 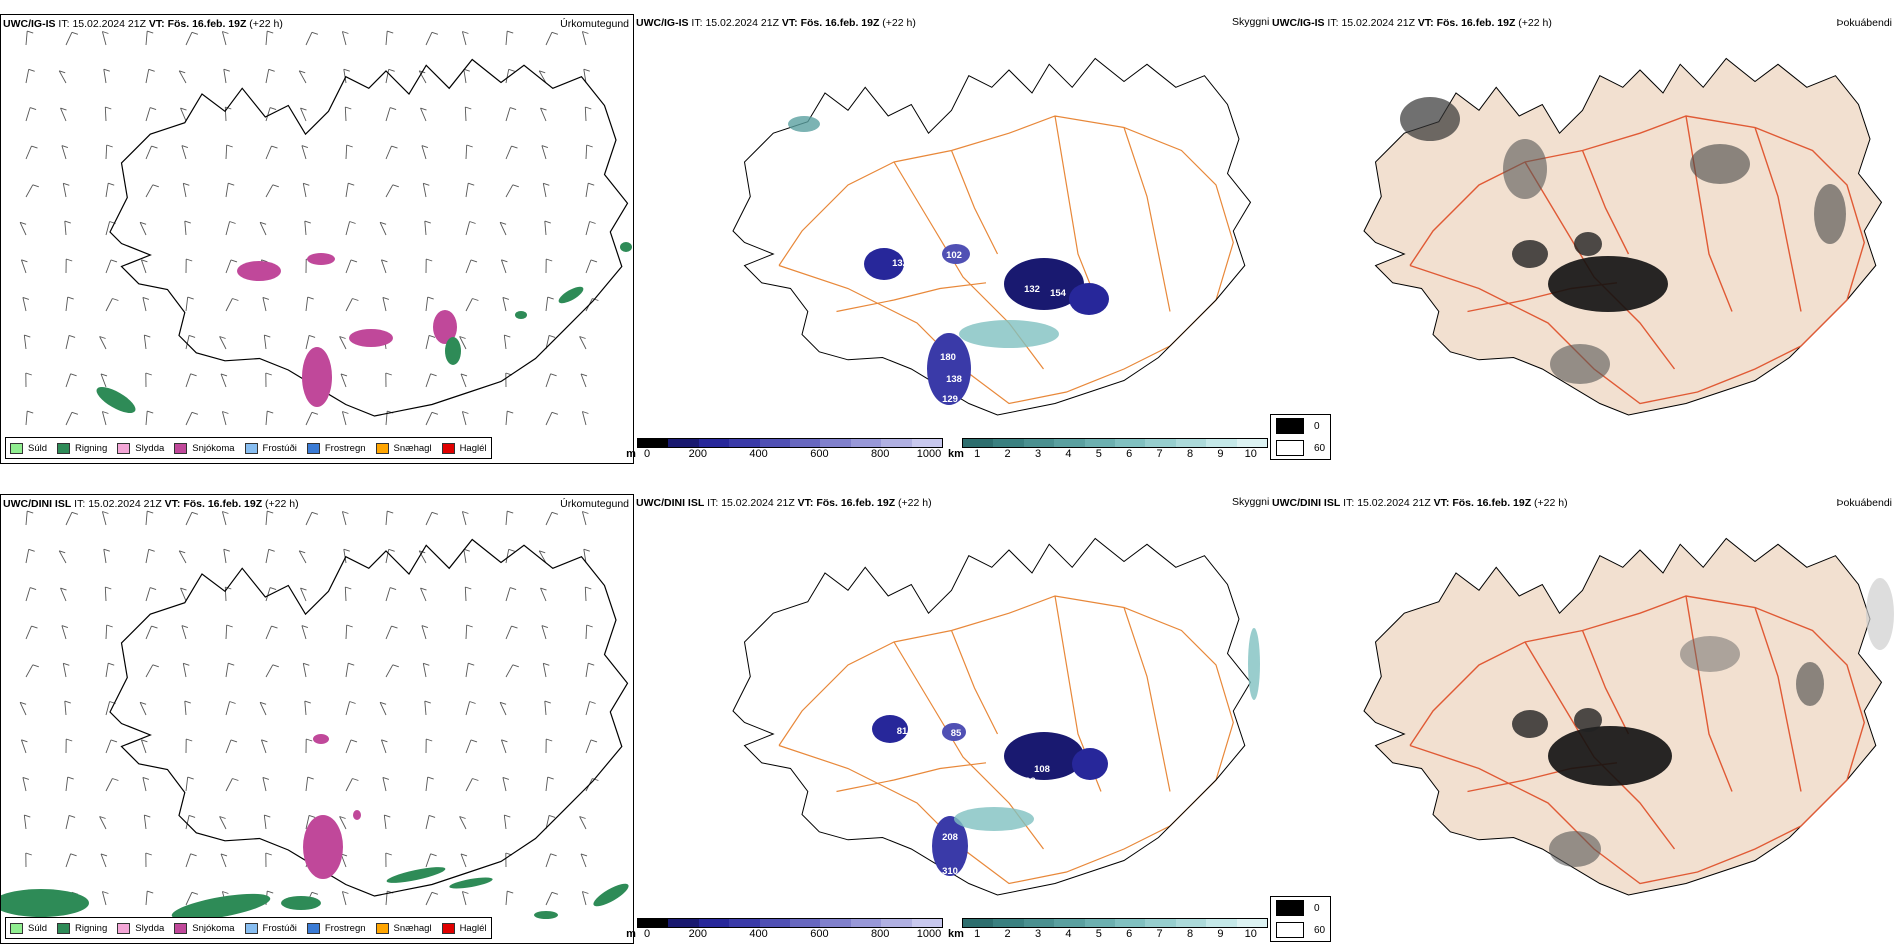 What do you see at coordinates (140, 928) in the screenshot?
I see `legend-item: Slydda` at bounding box center [140, 928].